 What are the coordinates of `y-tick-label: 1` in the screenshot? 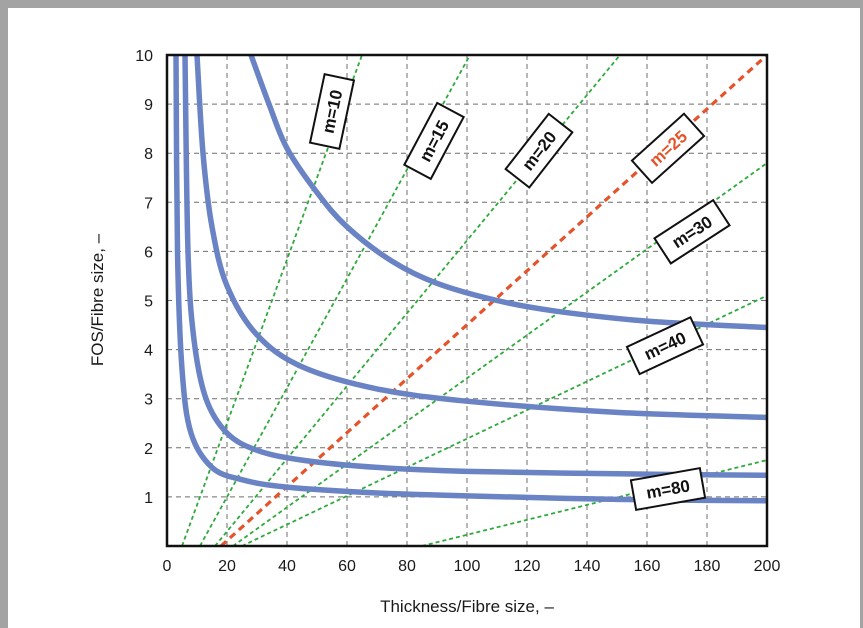 It's located at (148, 498).